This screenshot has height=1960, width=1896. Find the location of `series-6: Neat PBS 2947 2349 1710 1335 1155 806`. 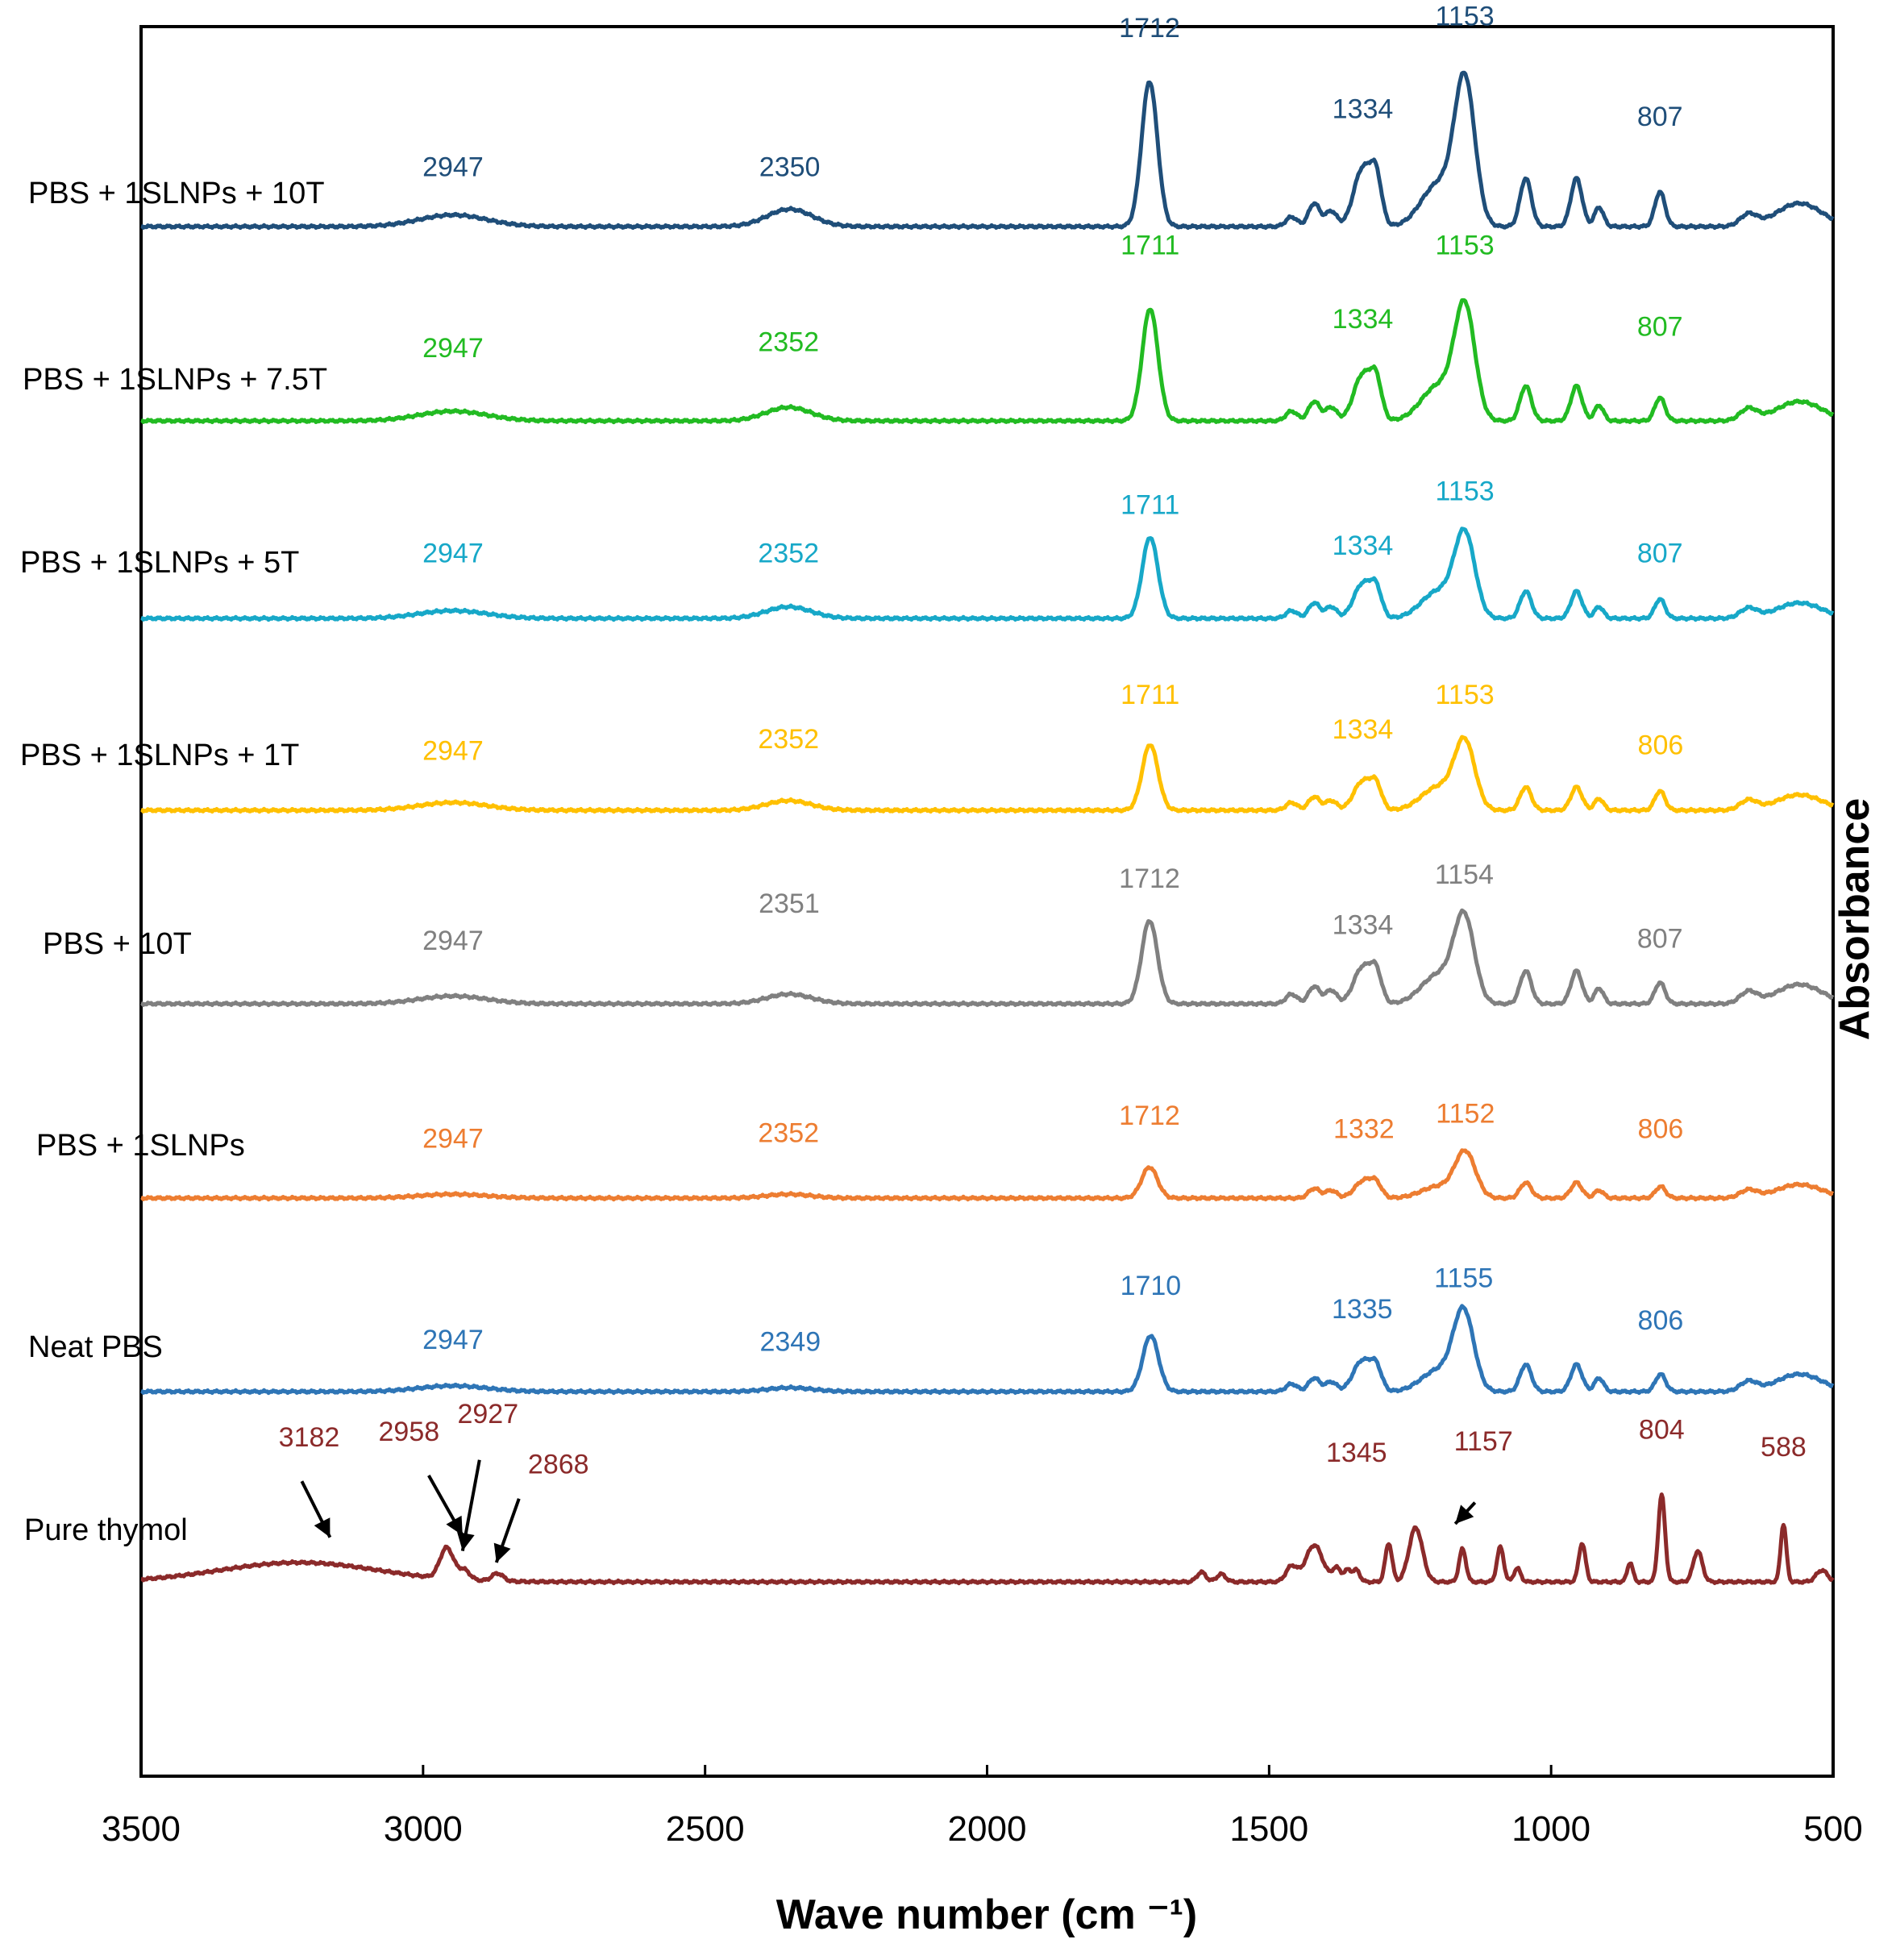

series-6: Neat PBS 2947 2349 1710 1335 1155 806 is located at coordinates (931, 1329).